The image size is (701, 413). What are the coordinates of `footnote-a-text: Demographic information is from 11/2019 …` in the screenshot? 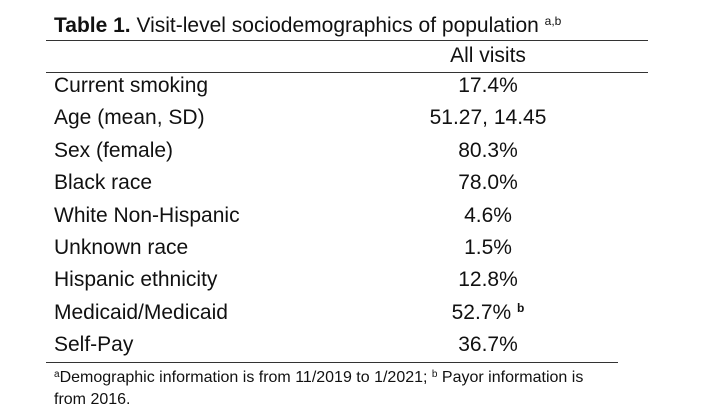 It's located at (245, 377).